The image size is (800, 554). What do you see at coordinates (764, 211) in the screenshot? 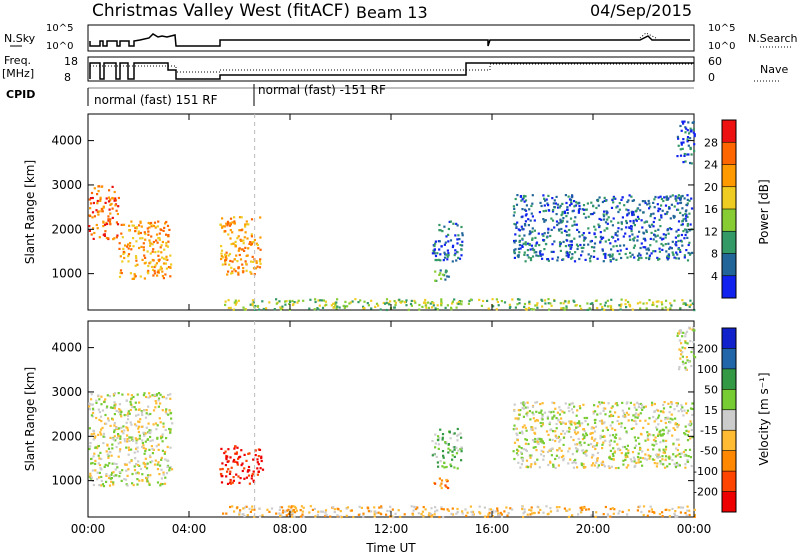
I see `power-colorbar-label: Power [dB]` at bounding box center [764, 211].